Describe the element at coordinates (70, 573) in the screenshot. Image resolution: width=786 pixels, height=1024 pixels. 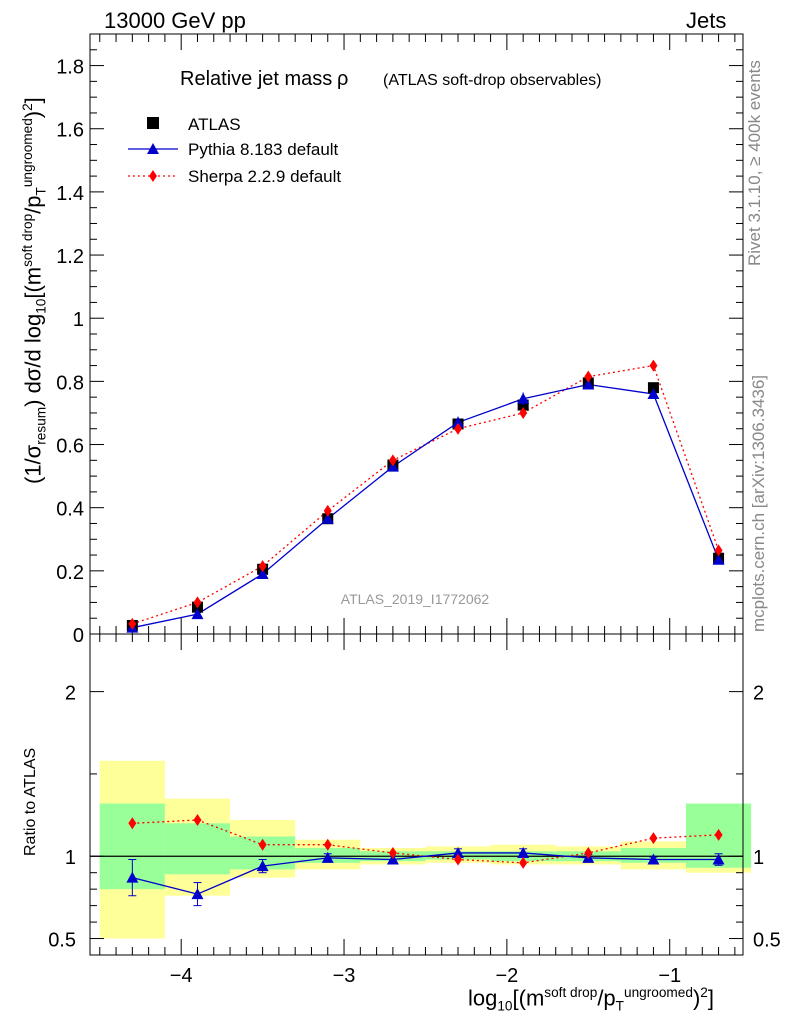
I see `y-tick-label-main: 0.2` at that location.